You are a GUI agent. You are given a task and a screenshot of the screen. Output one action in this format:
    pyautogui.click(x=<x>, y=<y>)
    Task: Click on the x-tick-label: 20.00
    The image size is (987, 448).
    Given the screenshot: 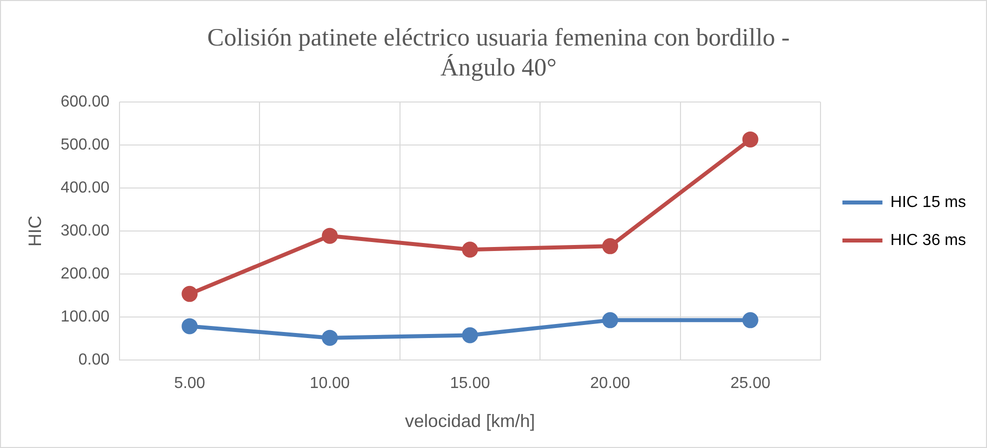 What is the action you would take?
    pyautogui.click(x=610, y=383)
    